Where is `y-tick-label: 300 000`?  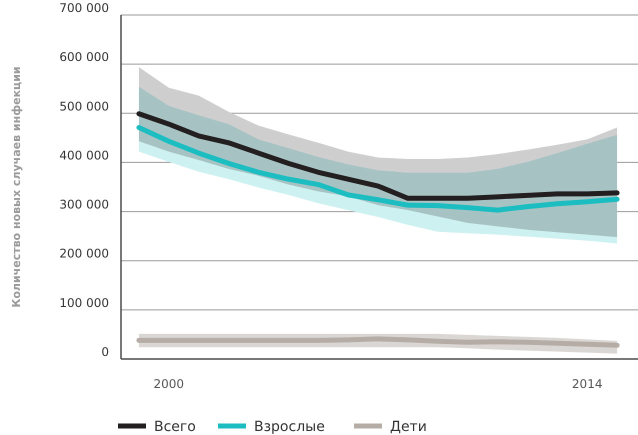 y-tick-label: 300 000 is located at coordinates (84, 205).